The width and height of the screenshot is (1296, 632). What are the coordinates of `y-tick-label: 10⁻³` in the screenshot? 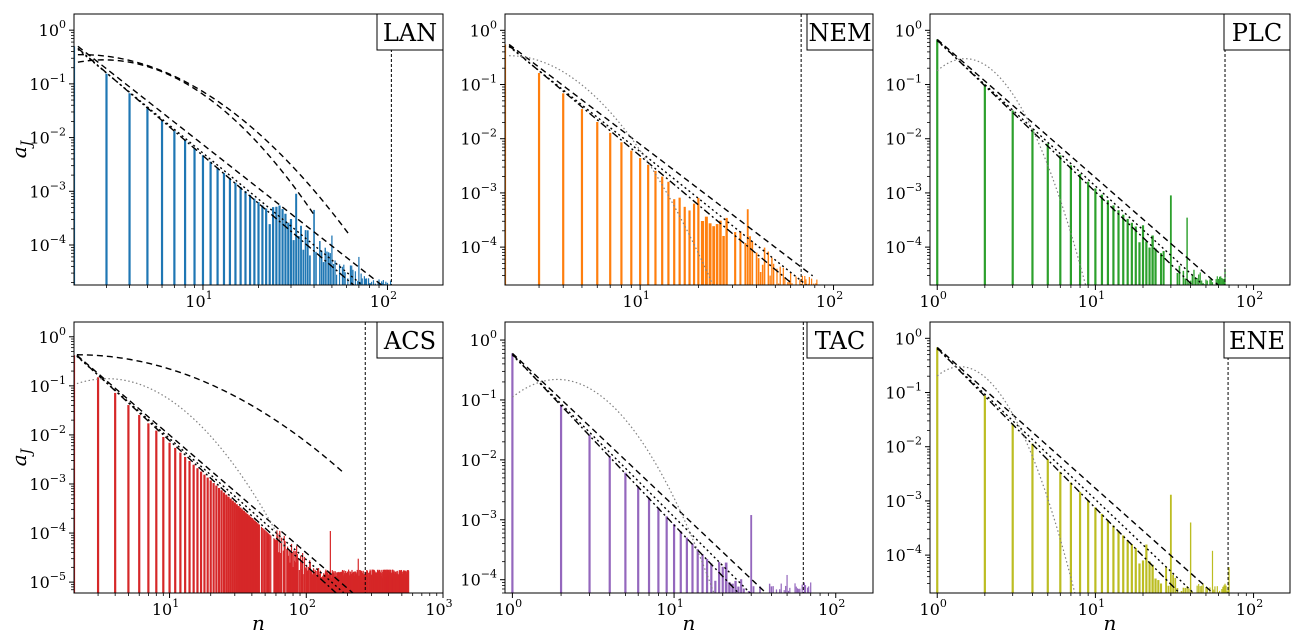 It's located at (47, 483).